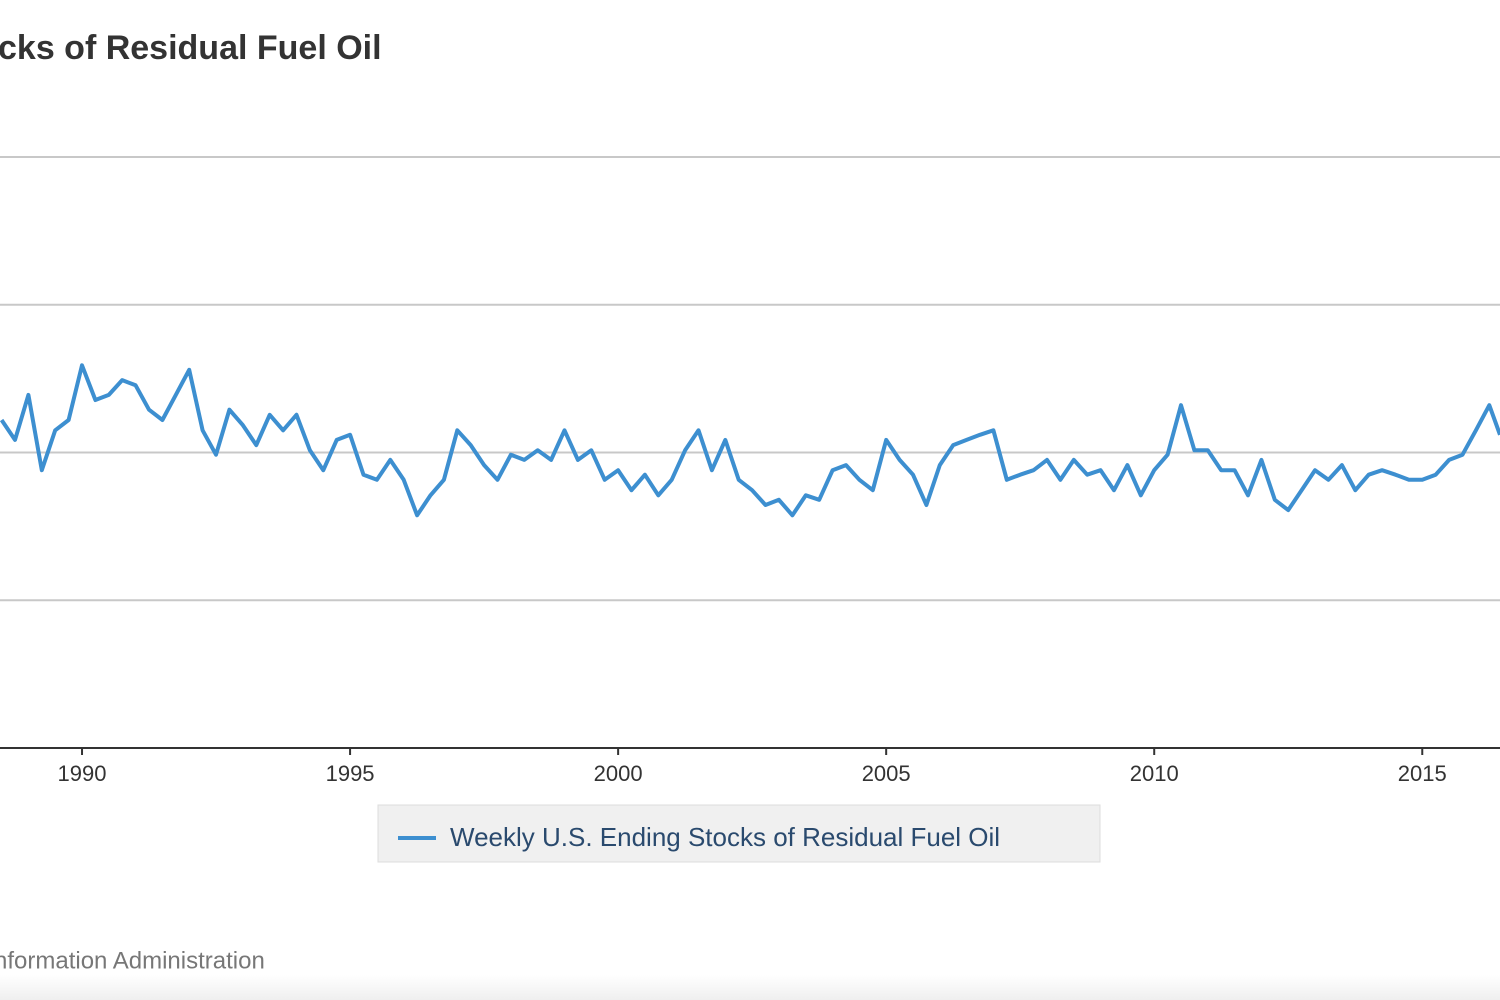 This screenshot has width=1500, height=1000. What do you see at coordinates (886, 773) in the screenshot?
I see `x-tick-label: 2005` at bounding box center [886, 773].